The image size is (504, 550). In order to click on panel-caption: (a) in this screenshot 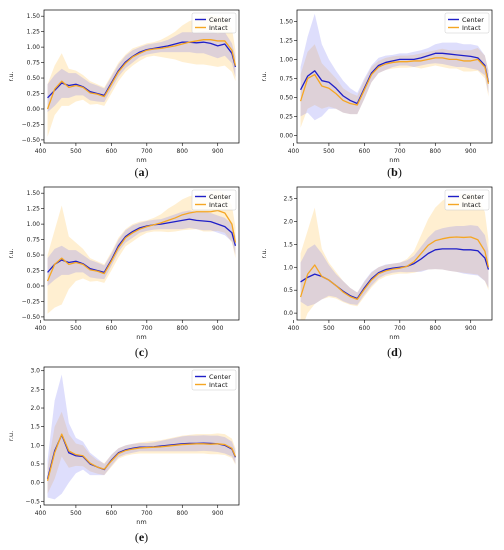, I will do `click(142, 172)`.